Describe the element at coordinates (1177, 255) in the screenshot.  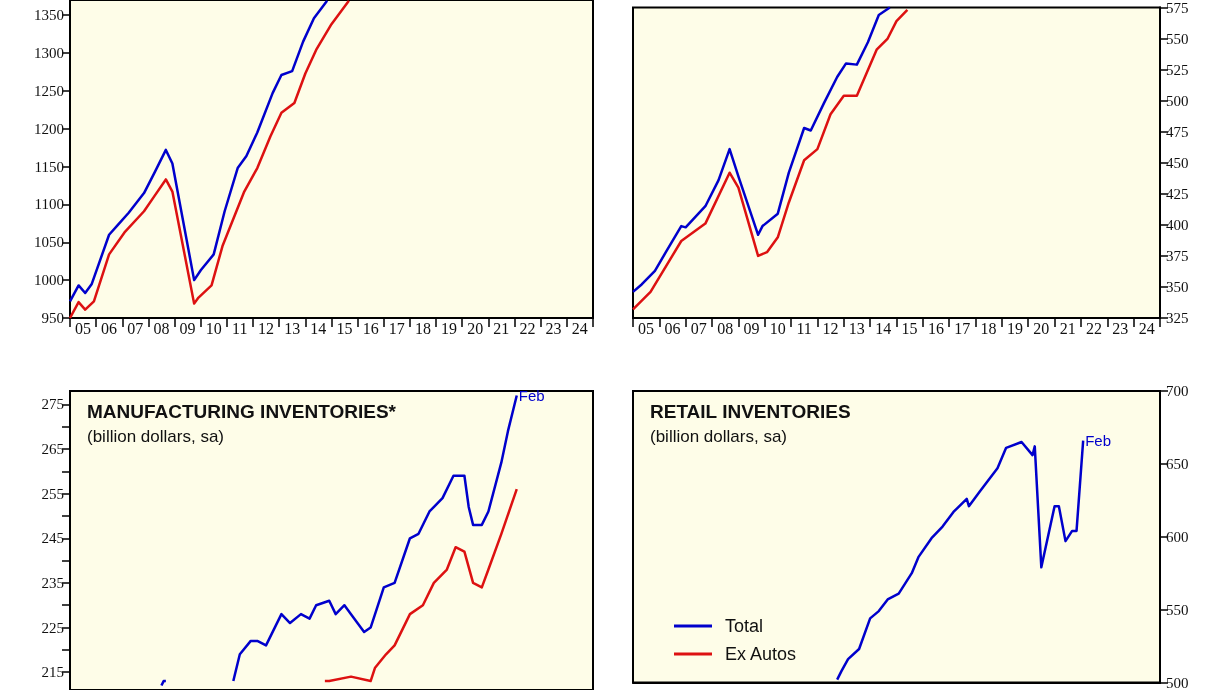
I see `y-tick-label: 375` at that location.